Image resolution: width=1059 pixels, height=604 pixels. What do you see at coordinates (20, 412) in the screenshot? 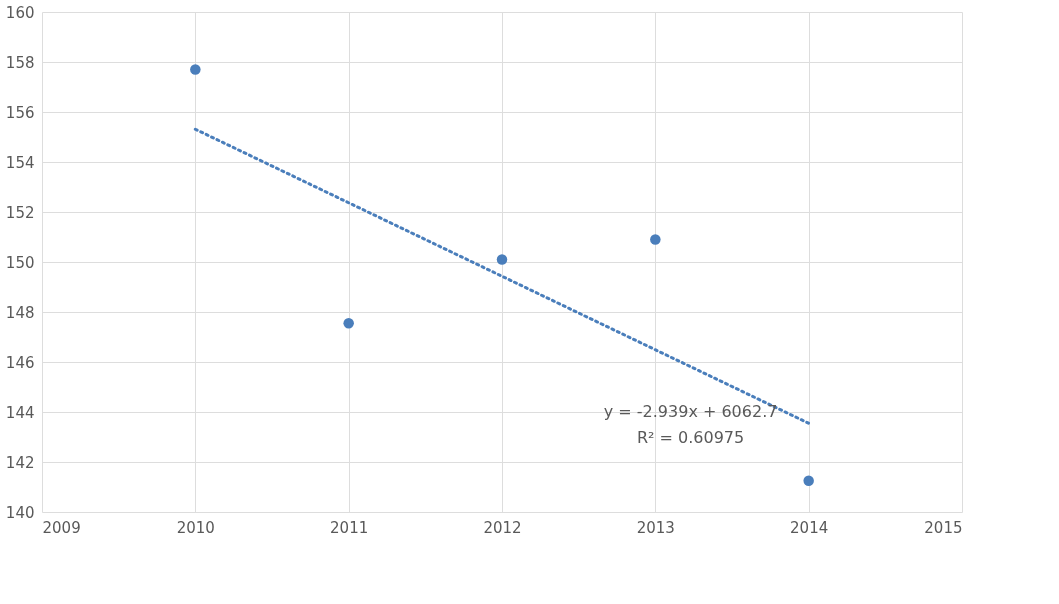
I see `y-tick-label: 144` at bounding box center [20, 412].